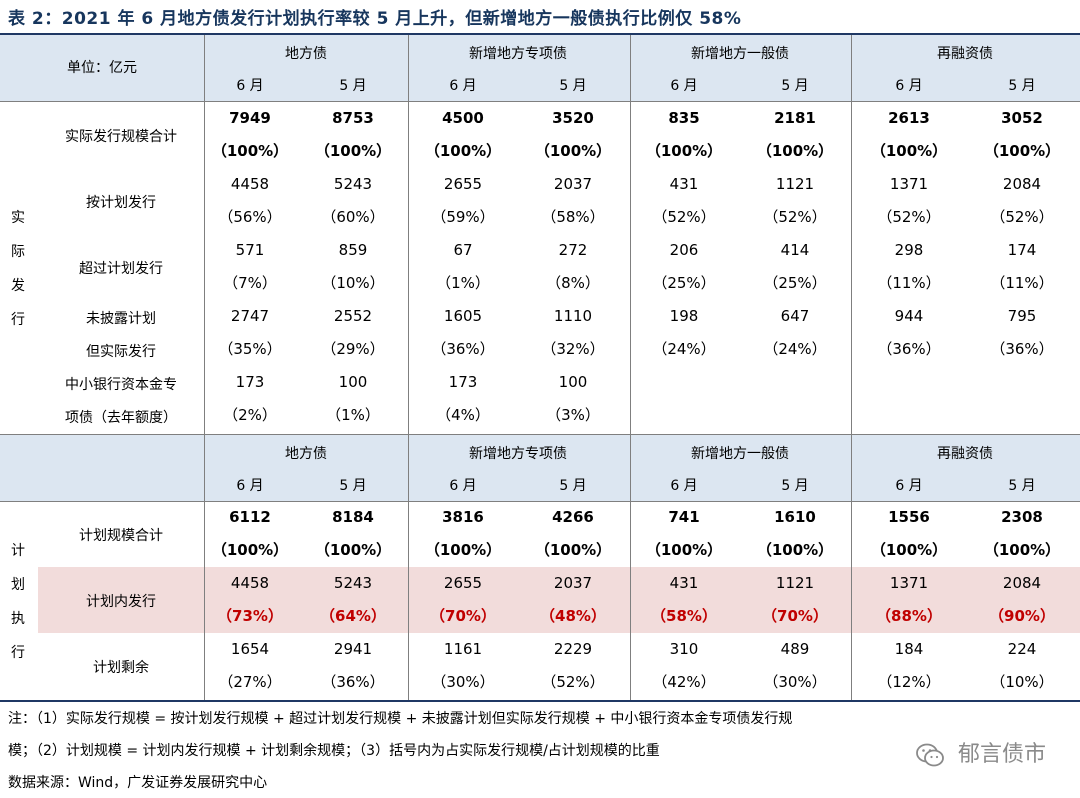 This screenshot has height=798, width=1080. What do you see at coordinates (353, 250) in the screenshot?
I see `value-cell: 859` at bounding box center [353, 250].